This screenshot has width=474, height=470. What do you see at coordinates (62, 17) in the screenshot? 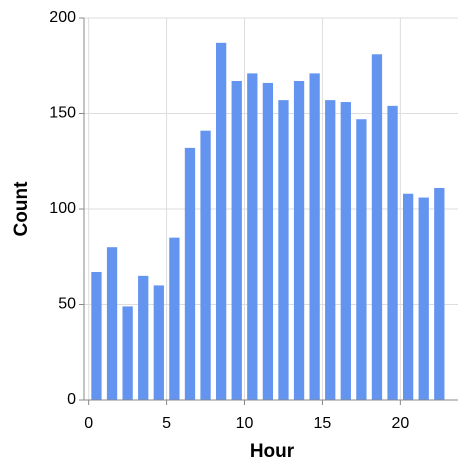
I see `y-tick-label: 200` at bounding box center [62, 17].